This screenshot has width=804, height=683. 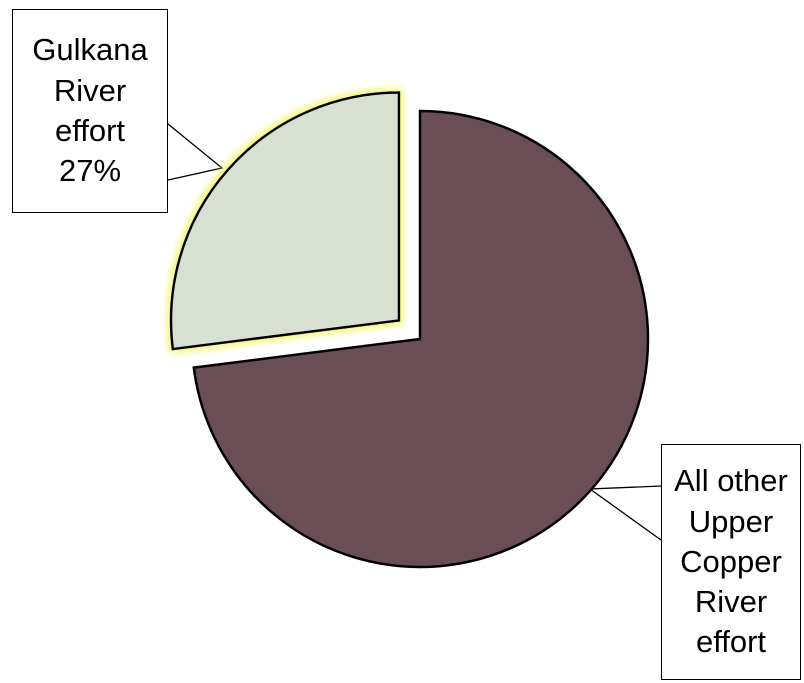 What do you see at coordinates (285, 221) in the screenshot?
I see `pie-slice-gulkana-river-effort` at bounding box center [285, 221].